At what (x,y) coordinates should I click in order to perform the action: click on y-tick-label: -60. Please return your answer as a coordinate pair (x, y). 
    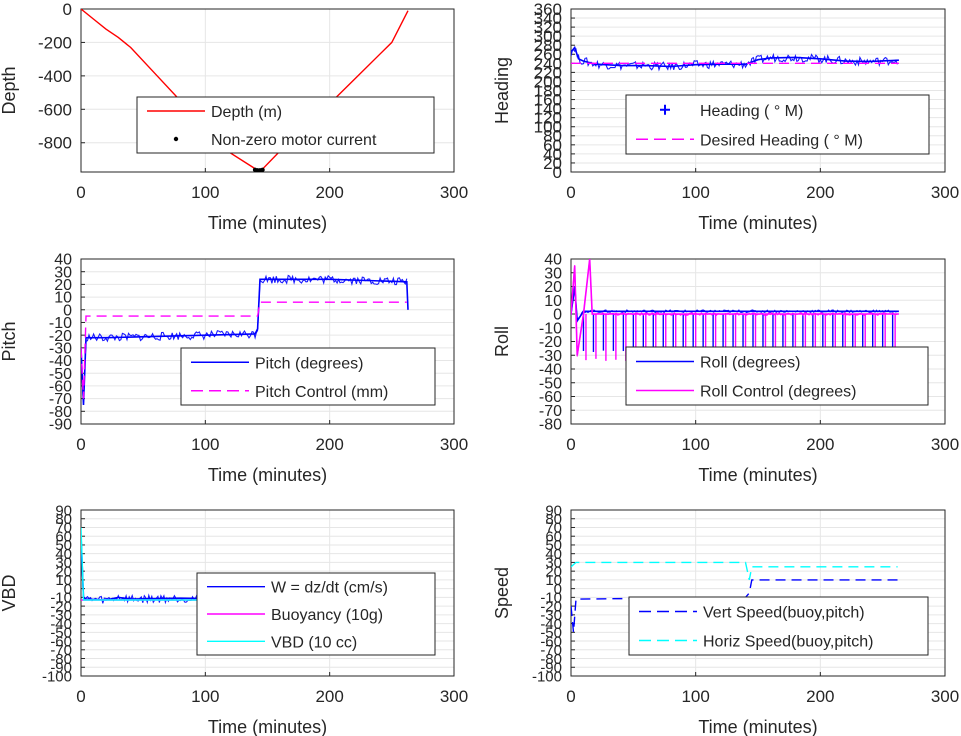
    Looking at the image, I should click on (61, 641).